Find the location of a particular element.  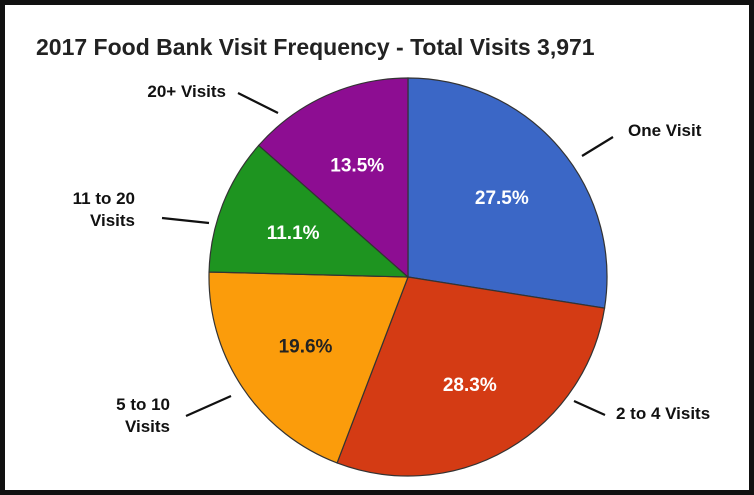

pie-slice-20-visits is located at coordinates (333, 178).